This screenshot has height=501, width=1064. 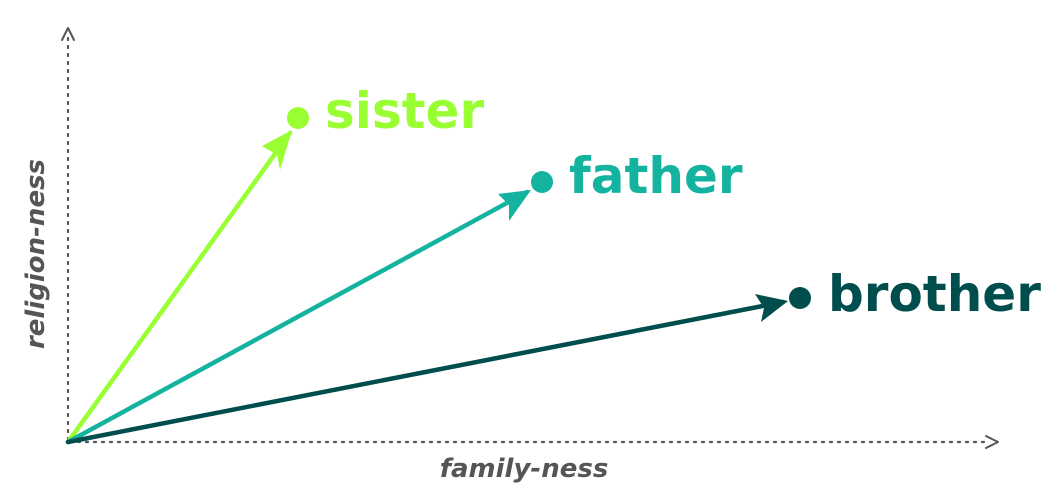 What do you see at coordinates (36, 254) in the screenshot?
I see `y-axis-label: religion-ness` at bounding box center [36, 254].